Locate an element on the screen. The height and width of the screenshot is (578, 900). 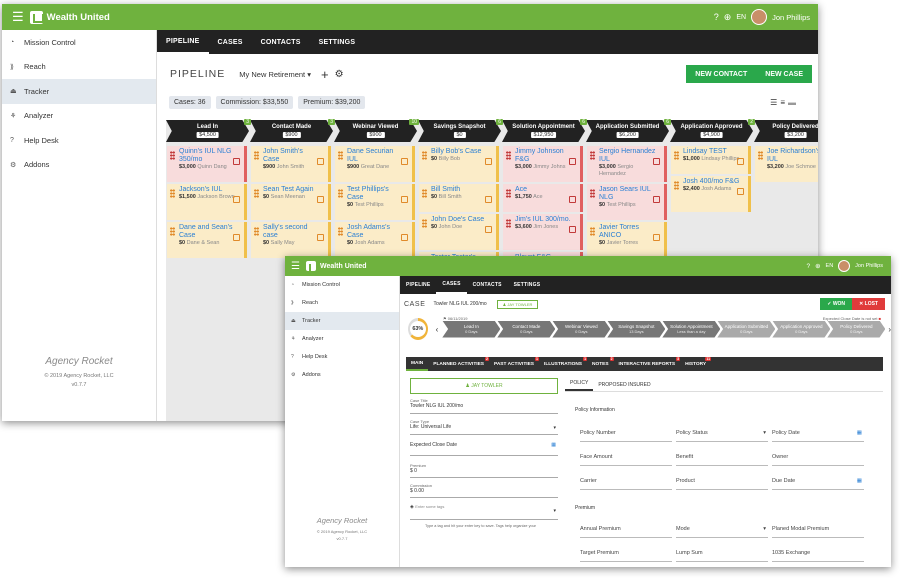
tab-policy: POLICY is located at coordinates (579, 385).